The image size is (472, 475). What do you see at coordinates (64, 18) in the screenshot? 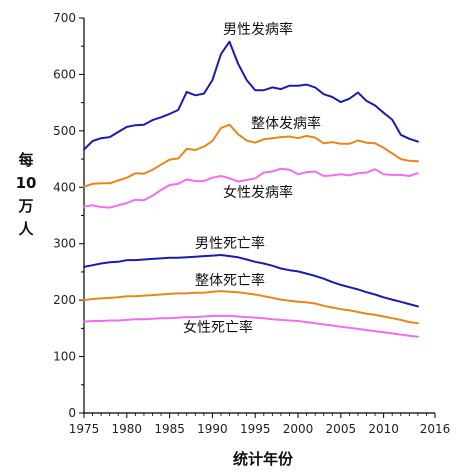
I see `y-tick-label: 700` at bounding box center [64, 18].